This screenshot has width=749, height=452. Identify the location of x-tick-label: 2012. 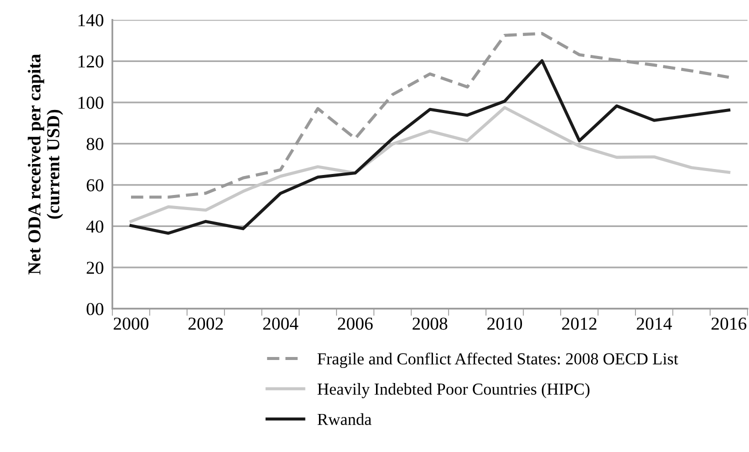
(579, 324).